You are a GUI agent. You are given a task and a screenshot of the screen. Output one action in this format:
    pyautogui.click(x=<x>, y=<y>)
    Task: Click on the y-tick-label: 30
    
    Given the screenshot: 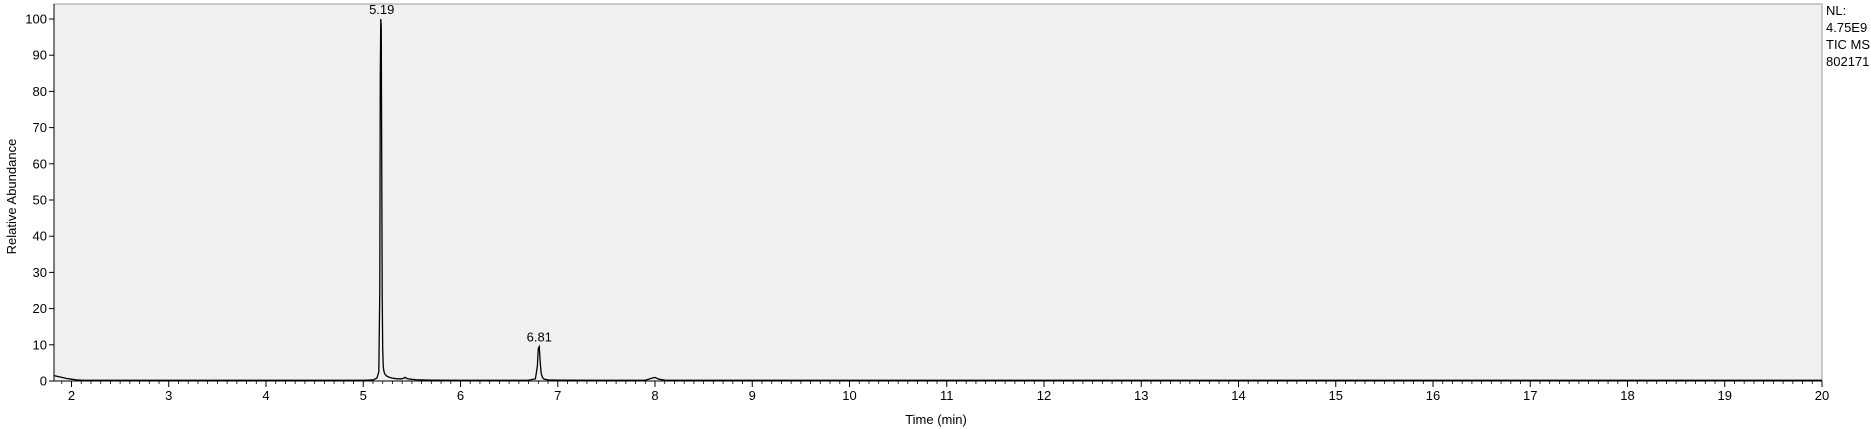 What is the action you would take?
    pyautogui.click(x=40, y=272)
    